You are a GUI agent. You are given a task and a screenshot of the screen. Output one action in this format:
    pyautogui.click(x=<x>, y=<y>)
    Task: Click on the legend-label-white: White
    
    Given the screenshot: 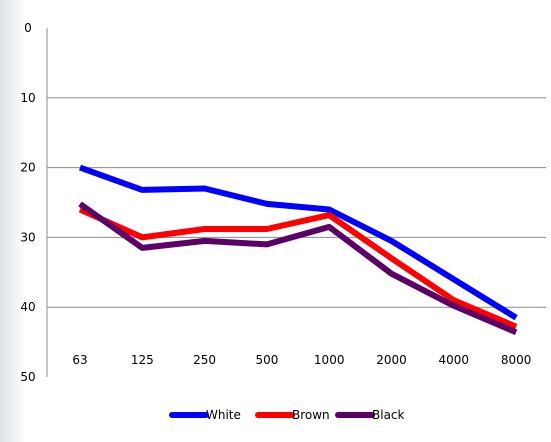 What is the action you would take?
    pyautogui.click(x=223, y=415)
    